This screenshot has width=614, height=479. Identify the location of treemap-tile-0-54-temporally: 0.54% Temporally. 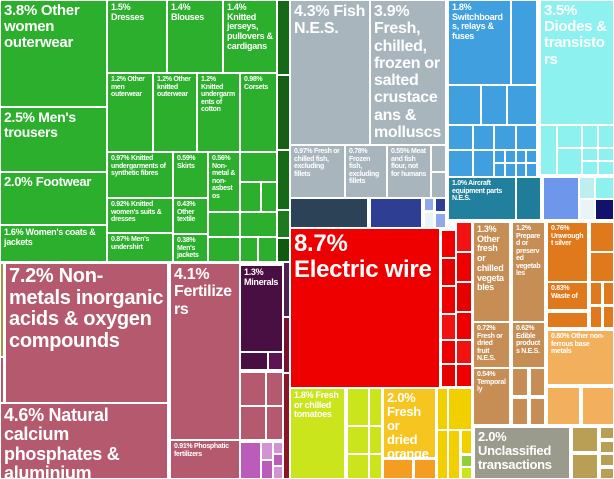
(491, 396).